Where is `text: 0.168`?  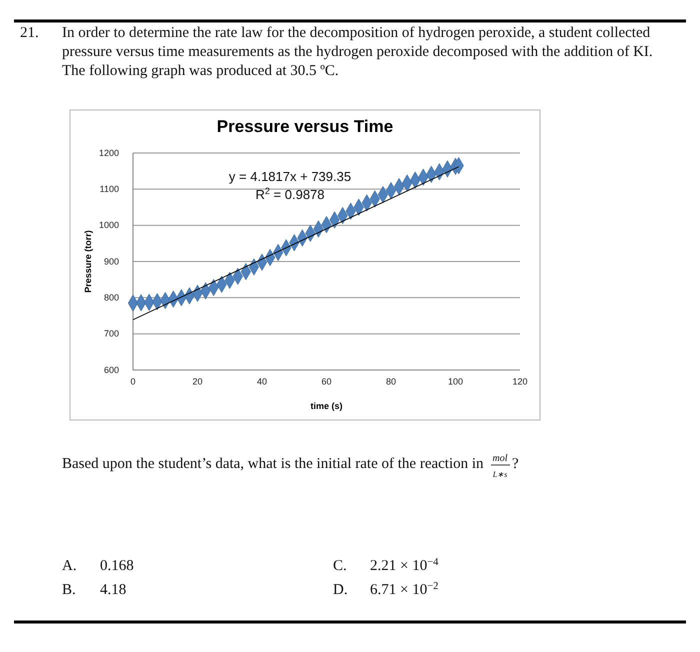
text: 0.168 is located at coordinates (117, 566).